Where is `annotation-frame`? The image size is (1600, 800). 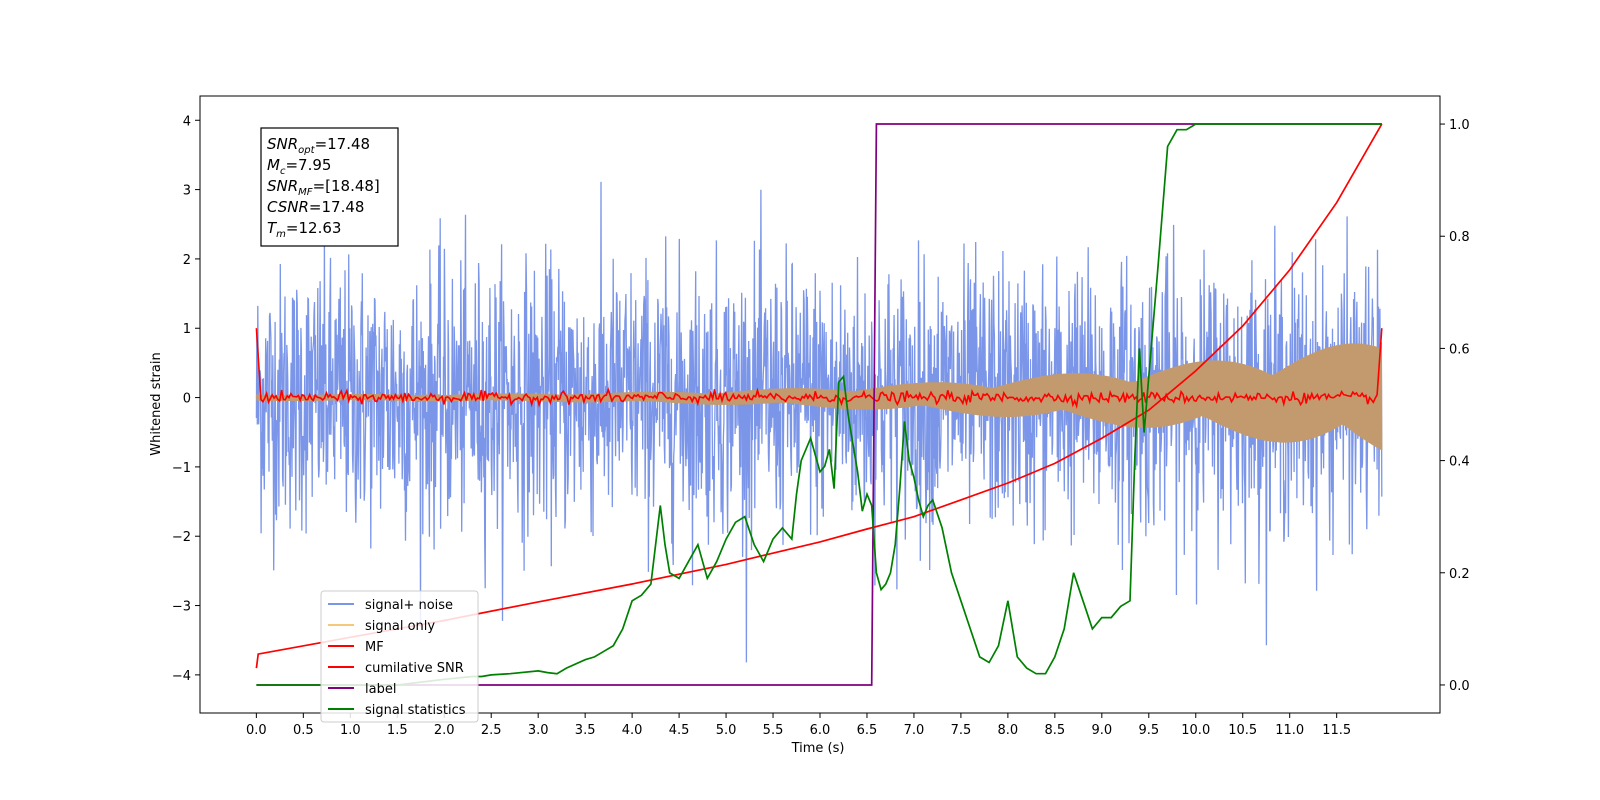
annotation-frame is located at coordinates (329, 187).